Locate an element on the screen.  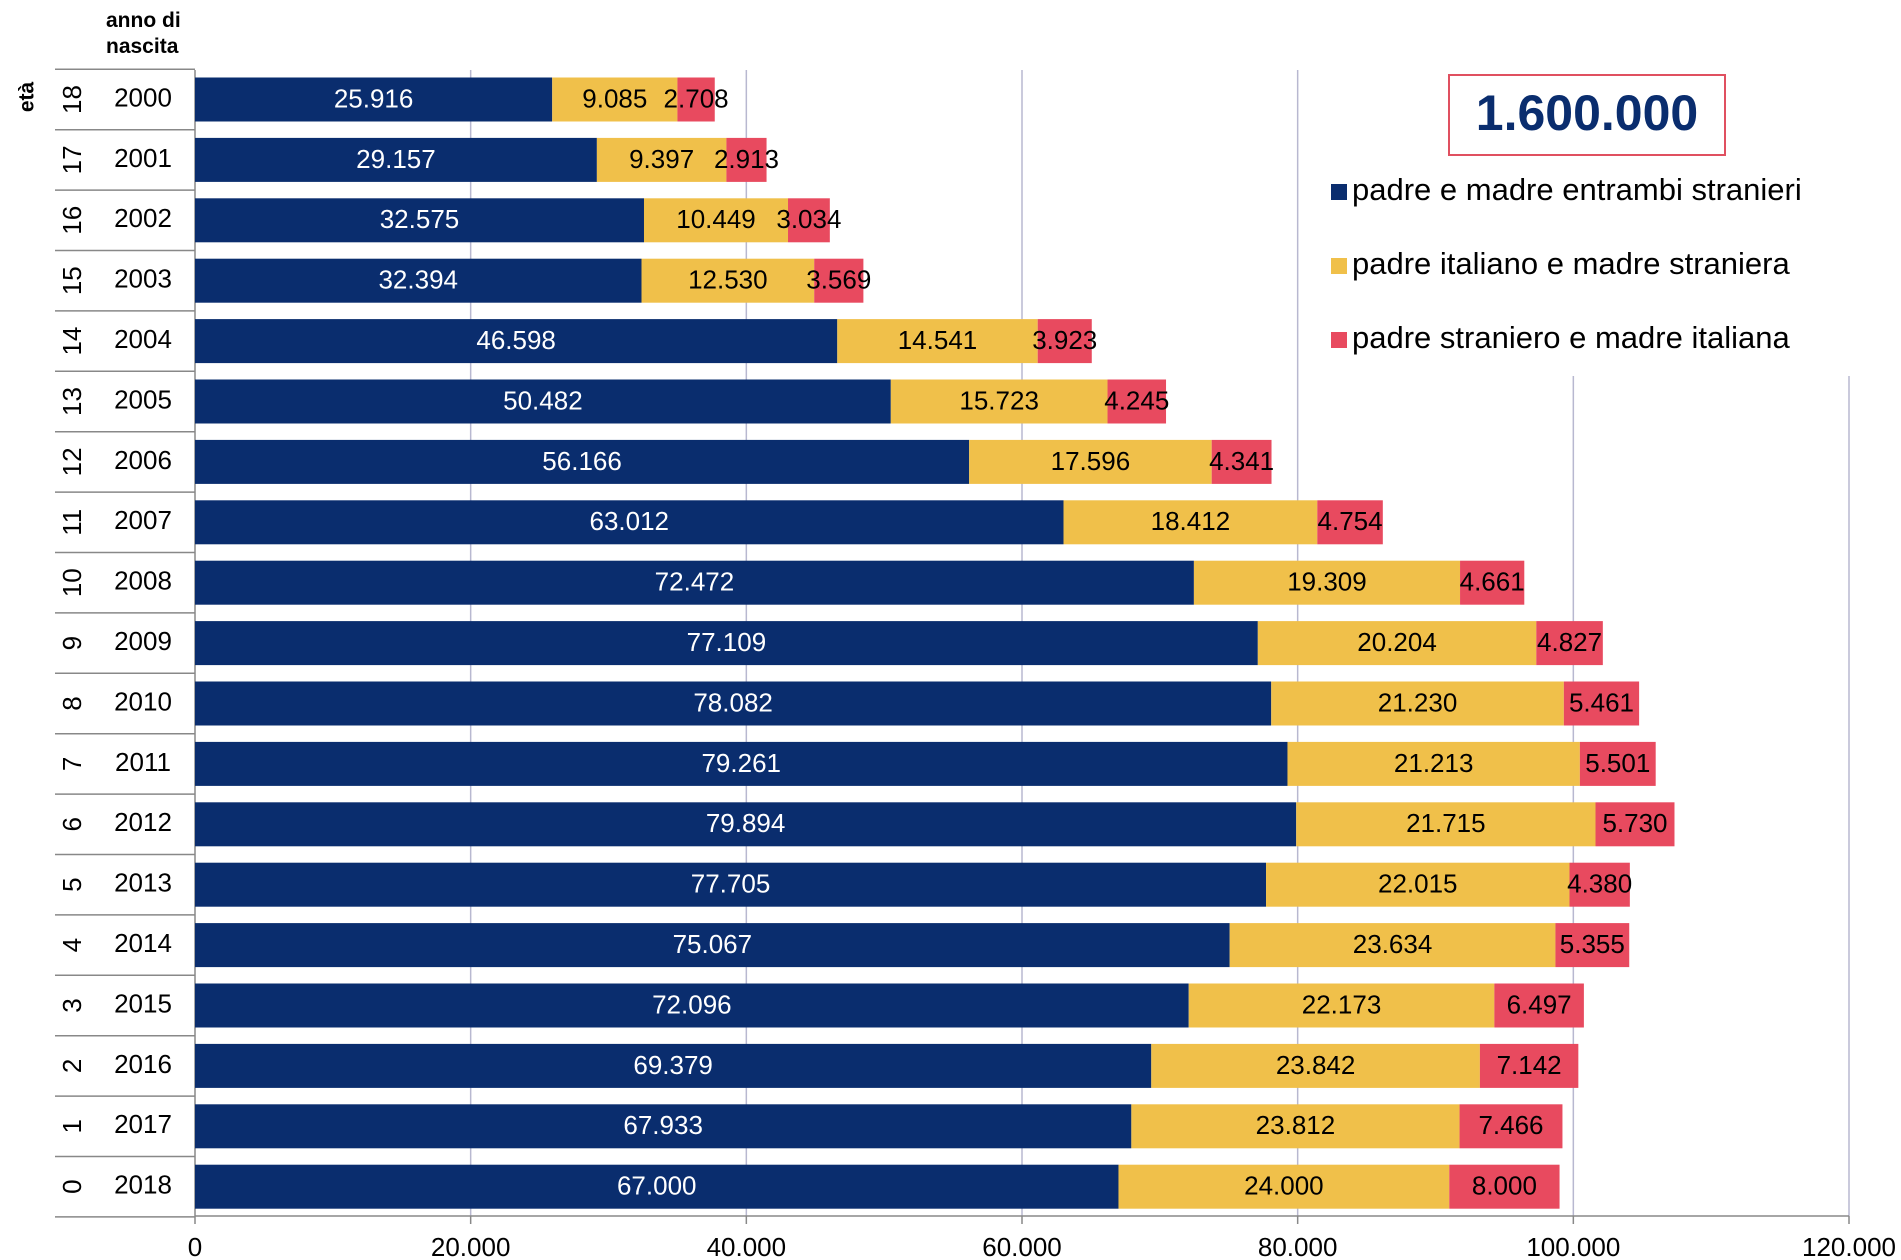
value-label: 67.933 is located at coordinates (663, 1125).